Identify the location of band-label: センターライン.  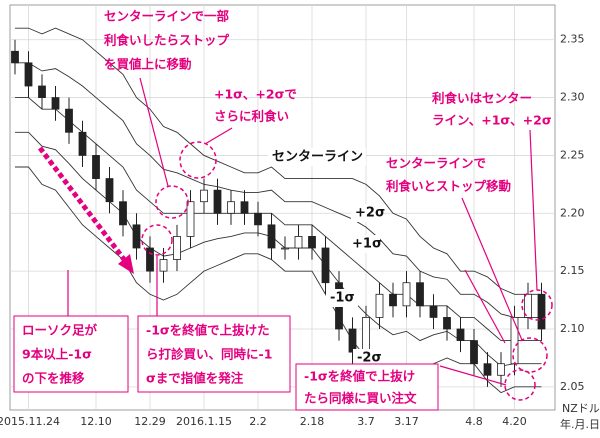
(317, 157).